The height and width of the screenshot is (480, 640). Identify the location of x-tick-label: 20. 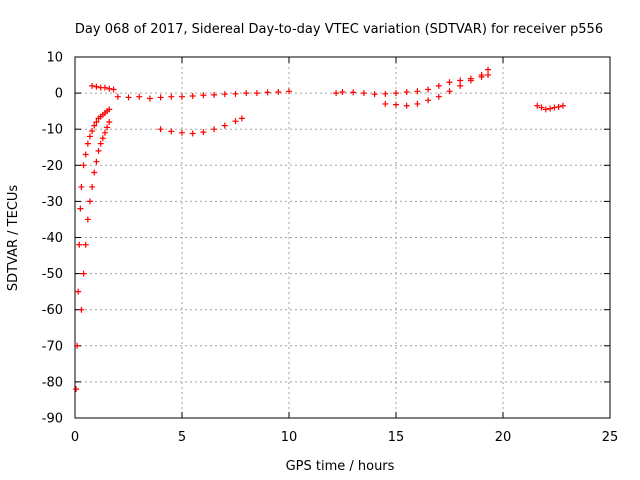
(503, 437).